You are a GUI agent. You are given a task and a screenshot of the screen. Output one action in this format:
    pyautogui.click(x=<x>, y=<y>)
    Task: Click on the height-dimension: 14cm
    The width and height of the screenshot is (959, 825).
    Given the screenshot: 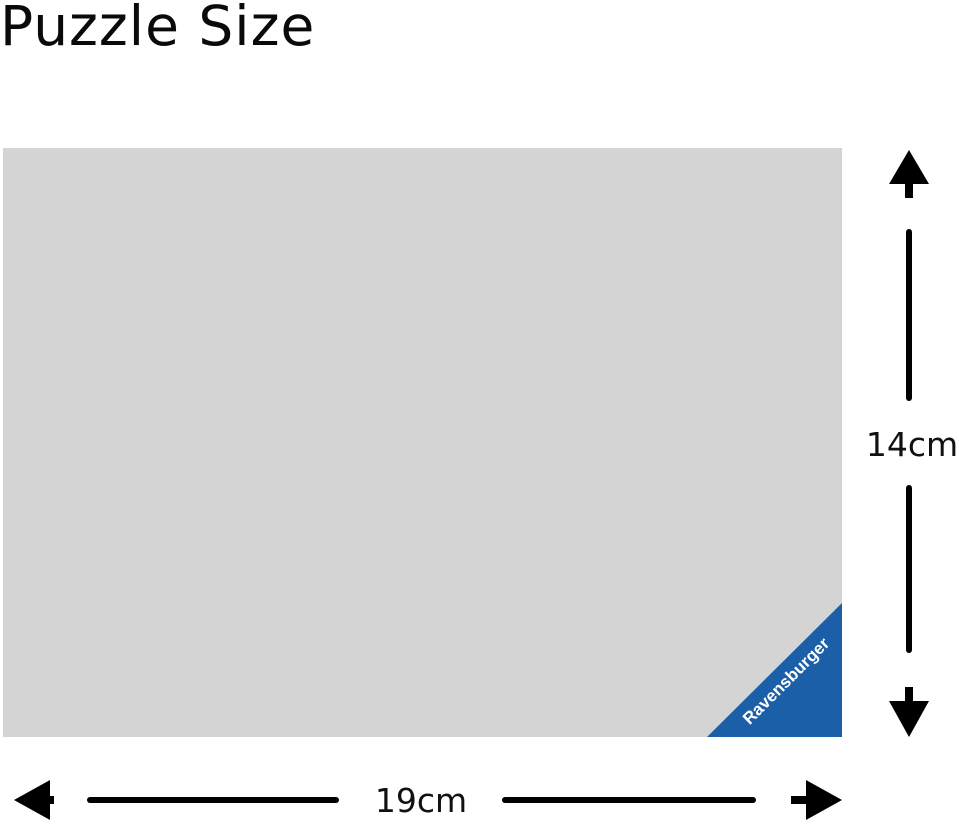 What is the action you would take?
    pyautogui.click(x=912, y=443)
    